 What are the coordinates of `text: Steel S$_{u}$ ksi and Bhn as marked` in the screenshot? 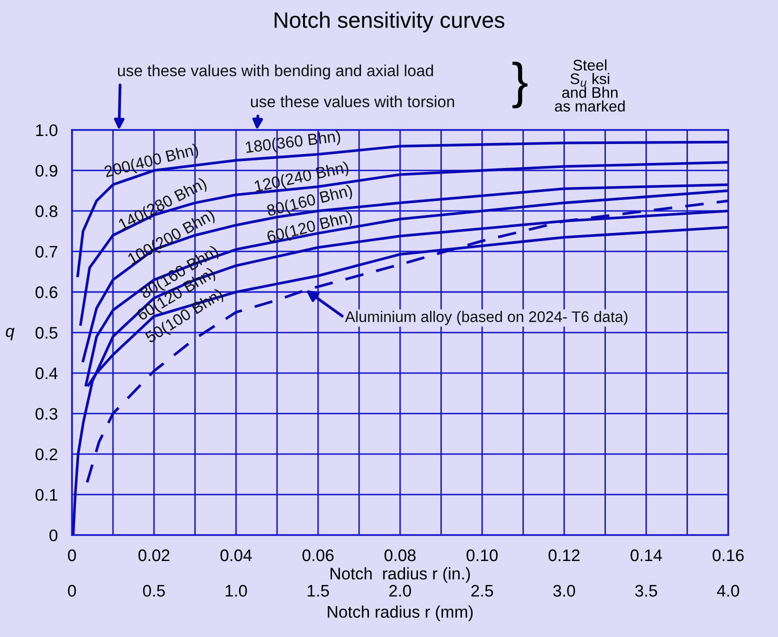 It's located at (589, 85).